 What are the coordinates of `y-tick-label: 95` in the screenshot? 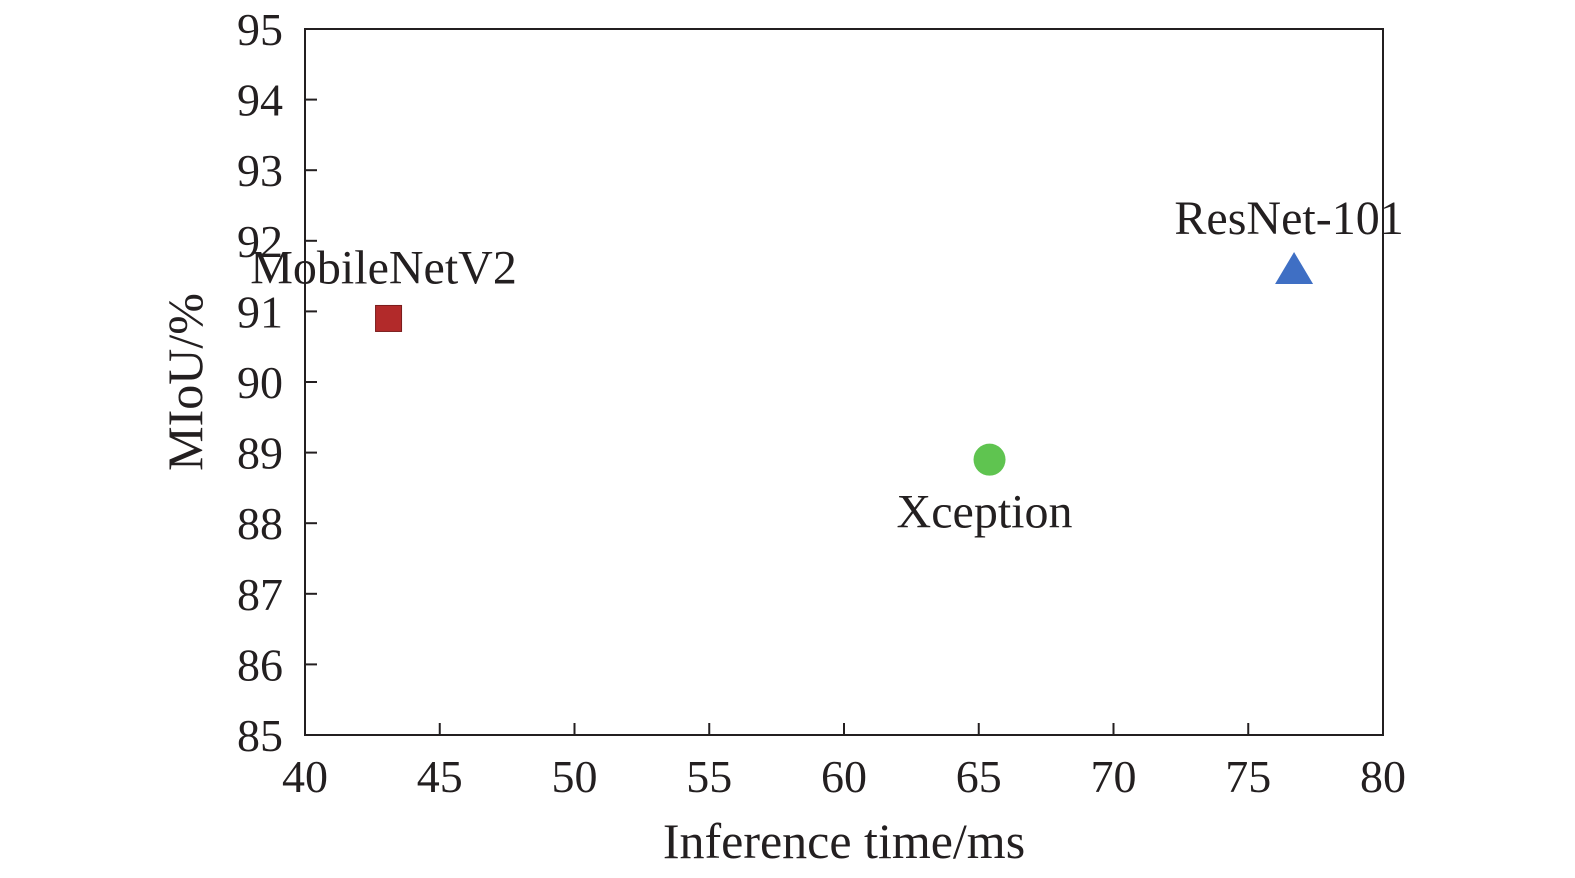 It's located at (260, 29).